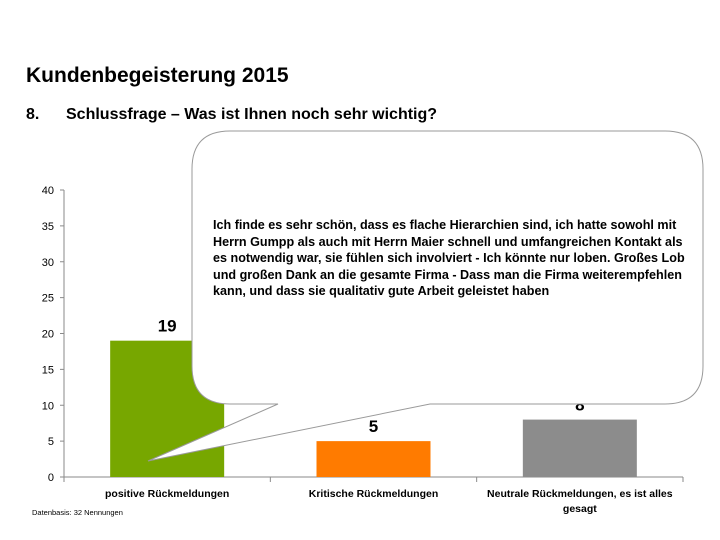 The height and width of the screenshot is (540, 720). What do you see at coordinates (48, 191) in the screenshot?
I see `y-tick-label: 40` at bounding box center [48, 191].